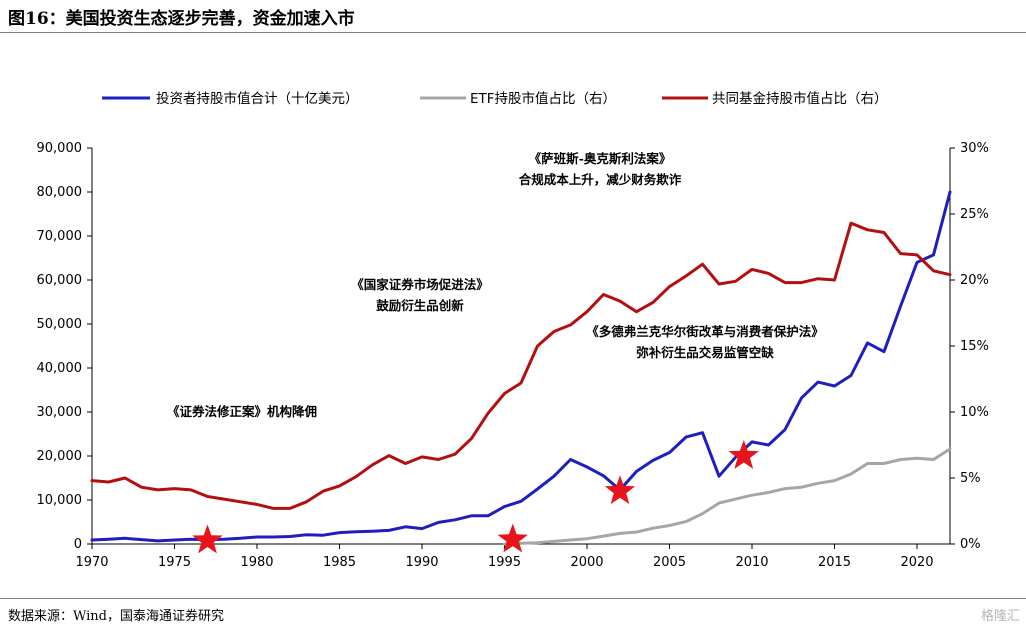 The width and height of the screenshot is (1026, 625). What do you see at coordinates (504, 562) in the screenshot?
I see `x-tick-label: 1995` at bounding box center [504, 562].